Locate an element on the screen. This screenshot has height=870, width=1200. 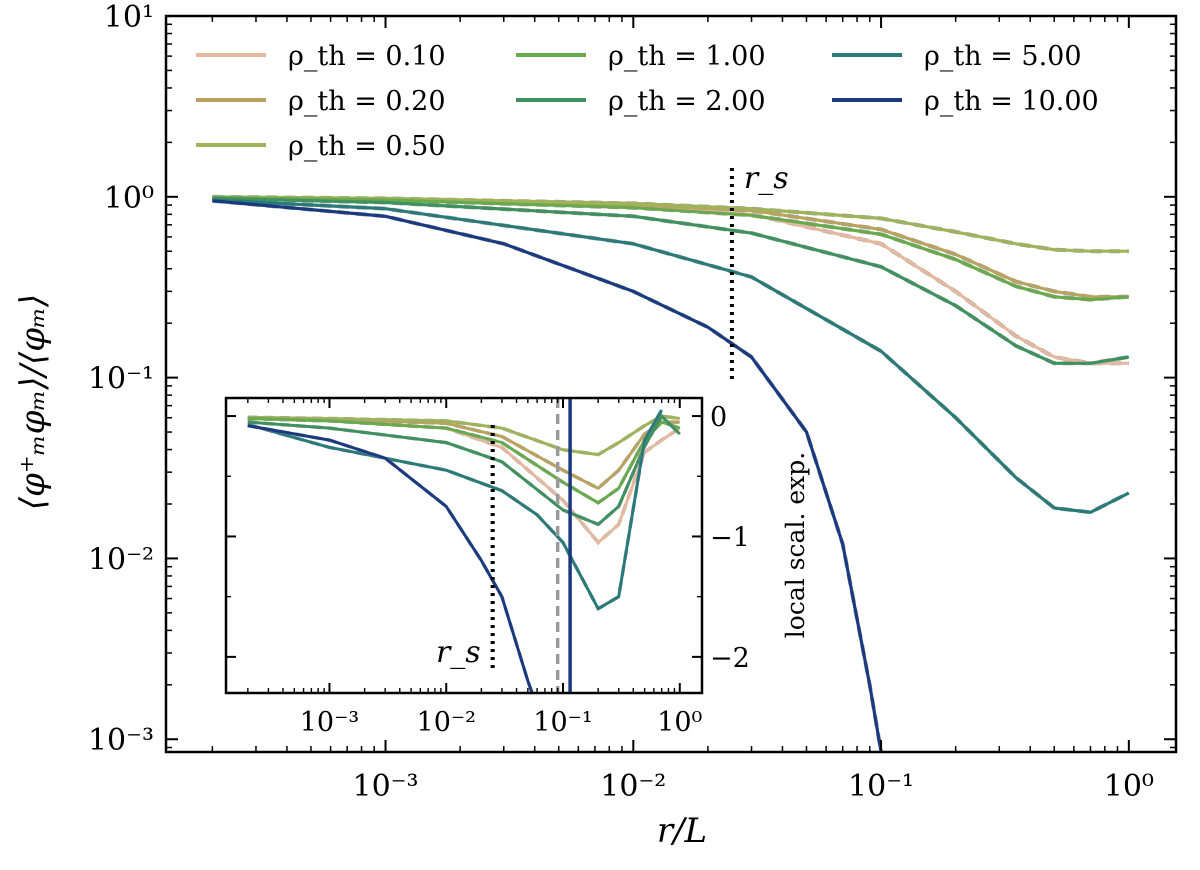
legend-entry-th-0-50: ρ_th = 0.50 is located at coordinates (321, 146).